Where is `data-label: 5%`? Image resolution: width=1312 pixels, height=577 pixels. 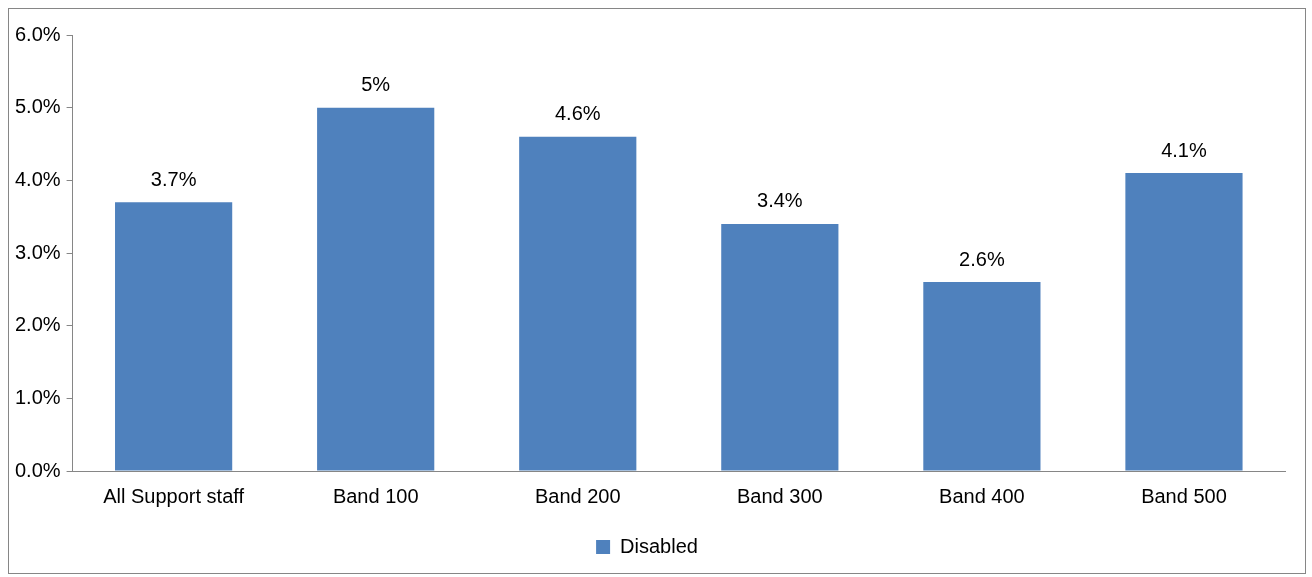 data-label: 5% is located at coordinates (376, 84).